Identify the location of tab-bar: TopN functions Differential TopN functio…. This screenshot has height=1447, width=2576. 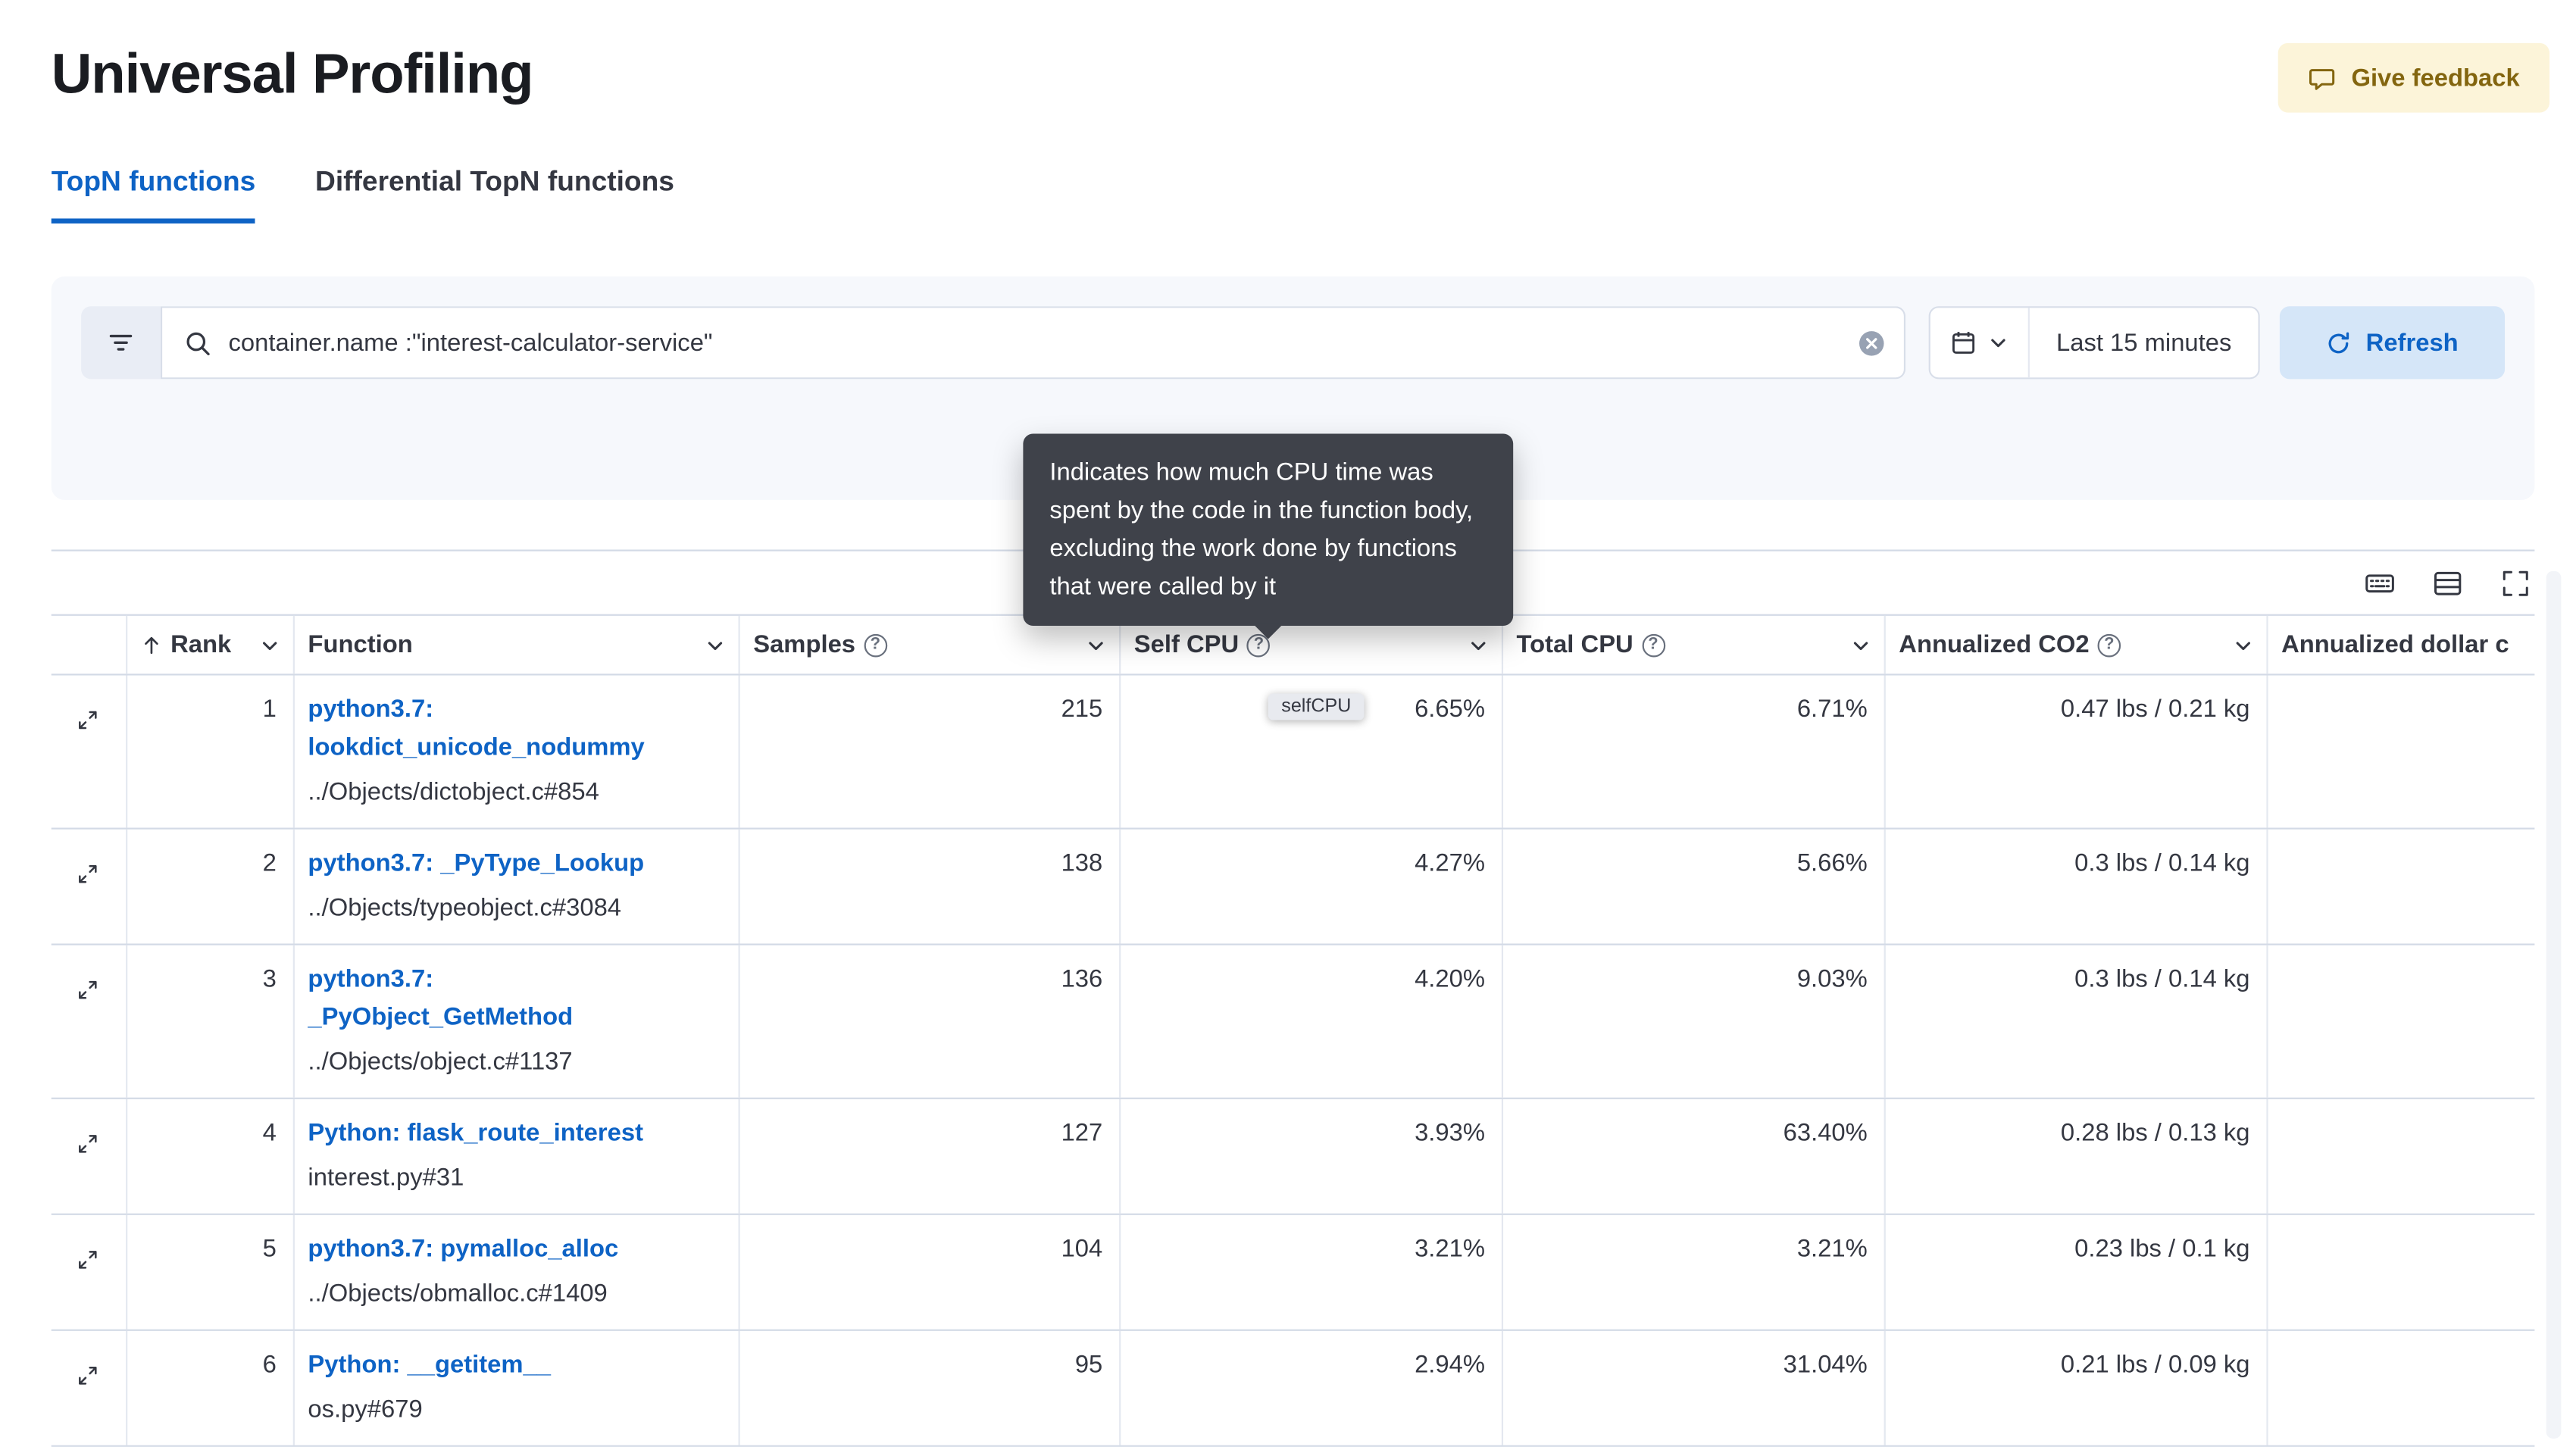
(1288, 194).